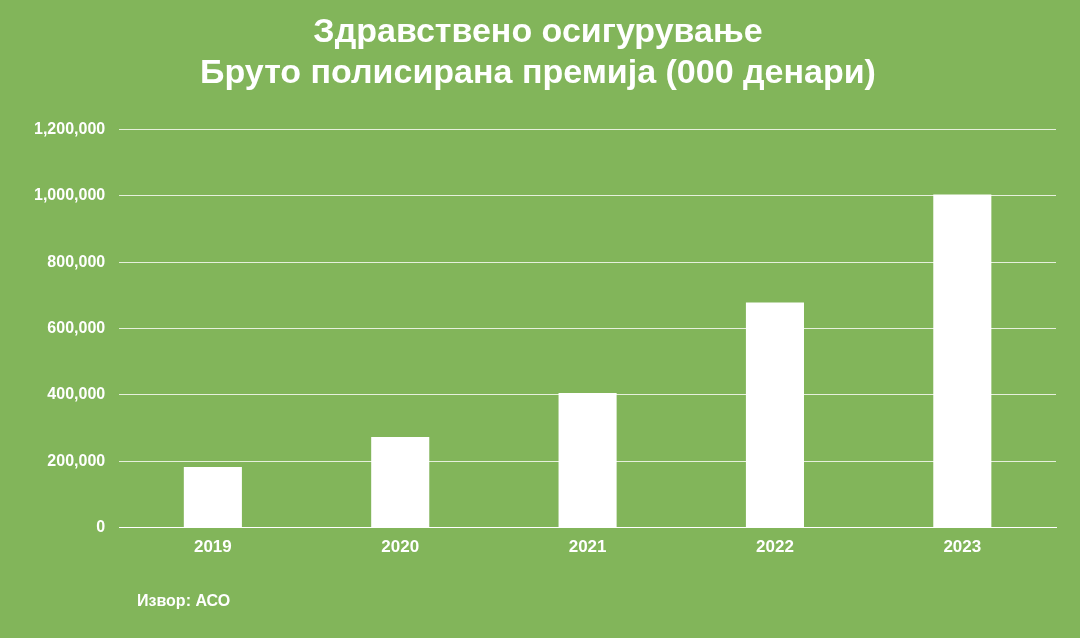 This screenshot has height=638, width=1080. Describe the element at coordinates (76, 261) in the screenshot. I see `y-tick-label: 800,000` at that location.